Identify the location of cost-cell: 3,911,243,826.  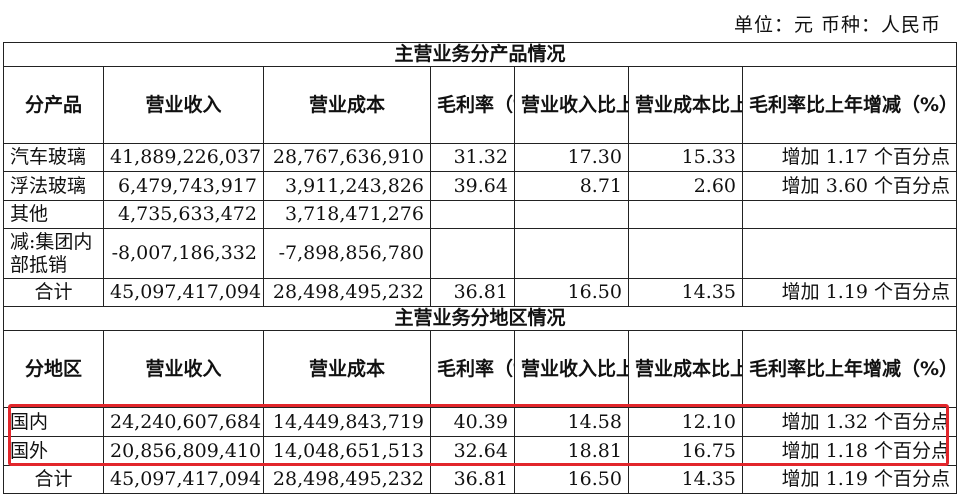
(347, 186).